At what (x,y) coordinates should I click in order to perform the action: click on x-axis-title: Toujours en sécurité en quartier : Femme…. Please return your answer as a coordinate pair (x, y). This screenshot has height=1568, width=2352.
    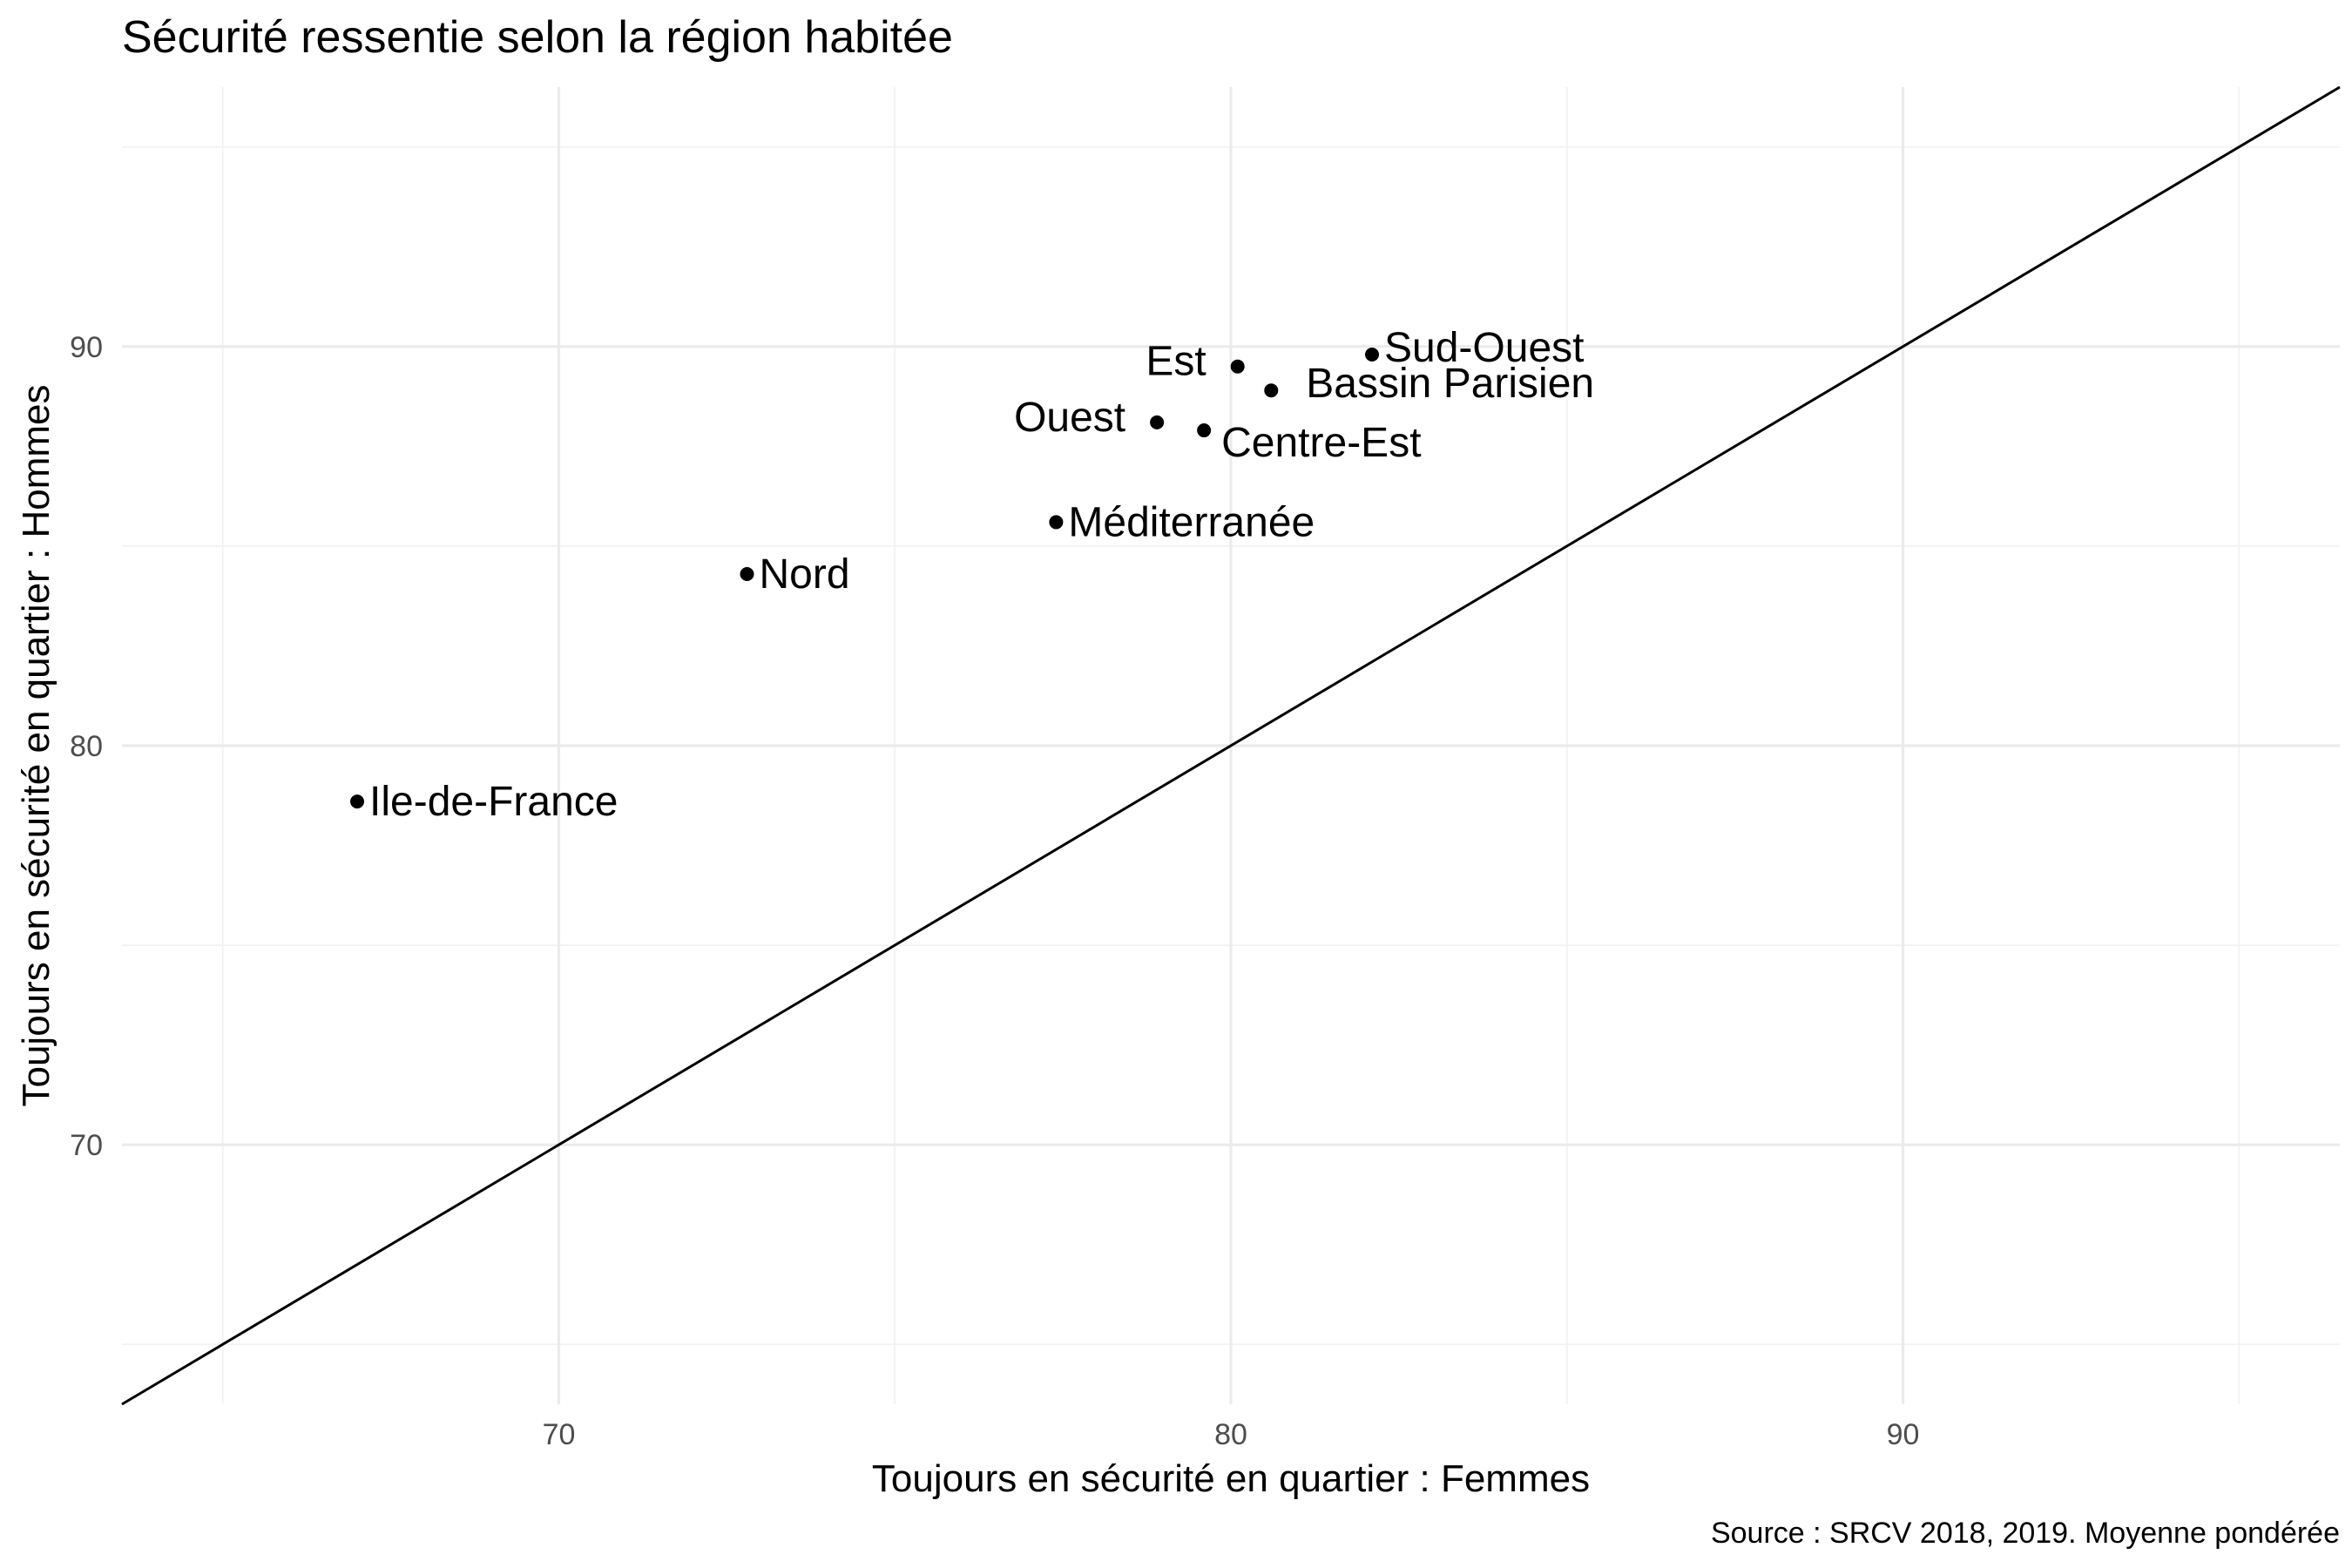
    Looking at the image, I should click on (1231, 1478).